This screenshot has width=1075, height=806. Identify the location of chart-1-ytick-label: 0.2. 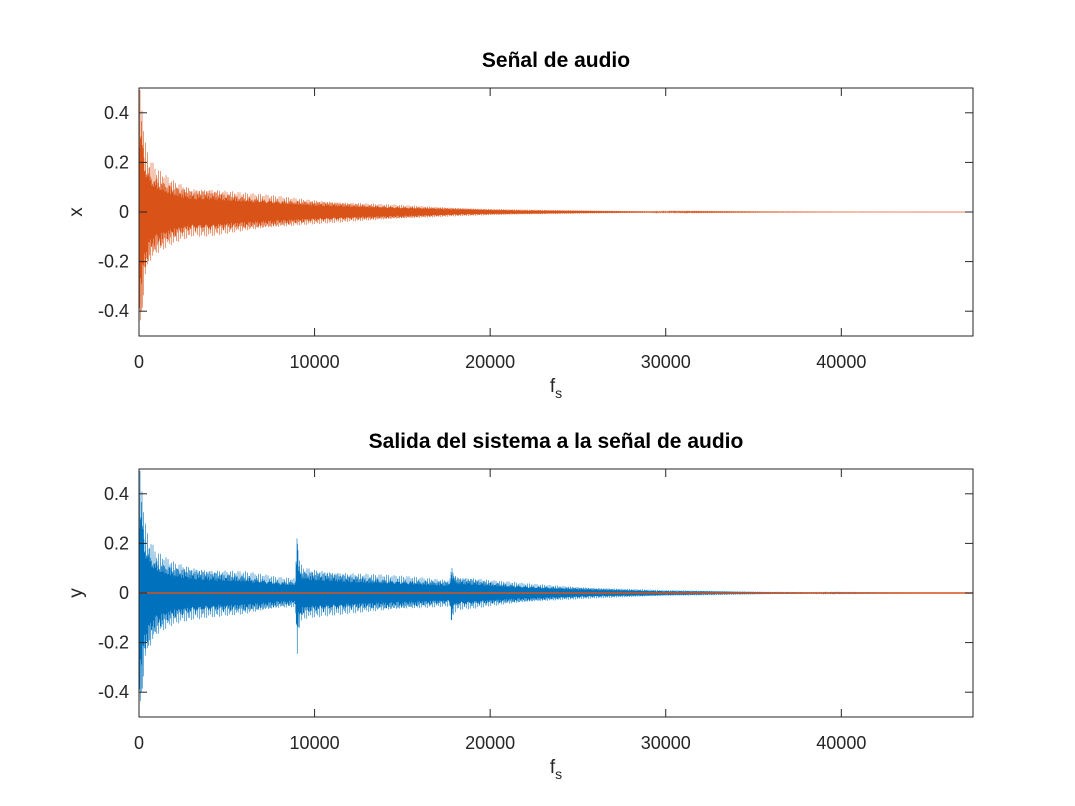
(116, 162).